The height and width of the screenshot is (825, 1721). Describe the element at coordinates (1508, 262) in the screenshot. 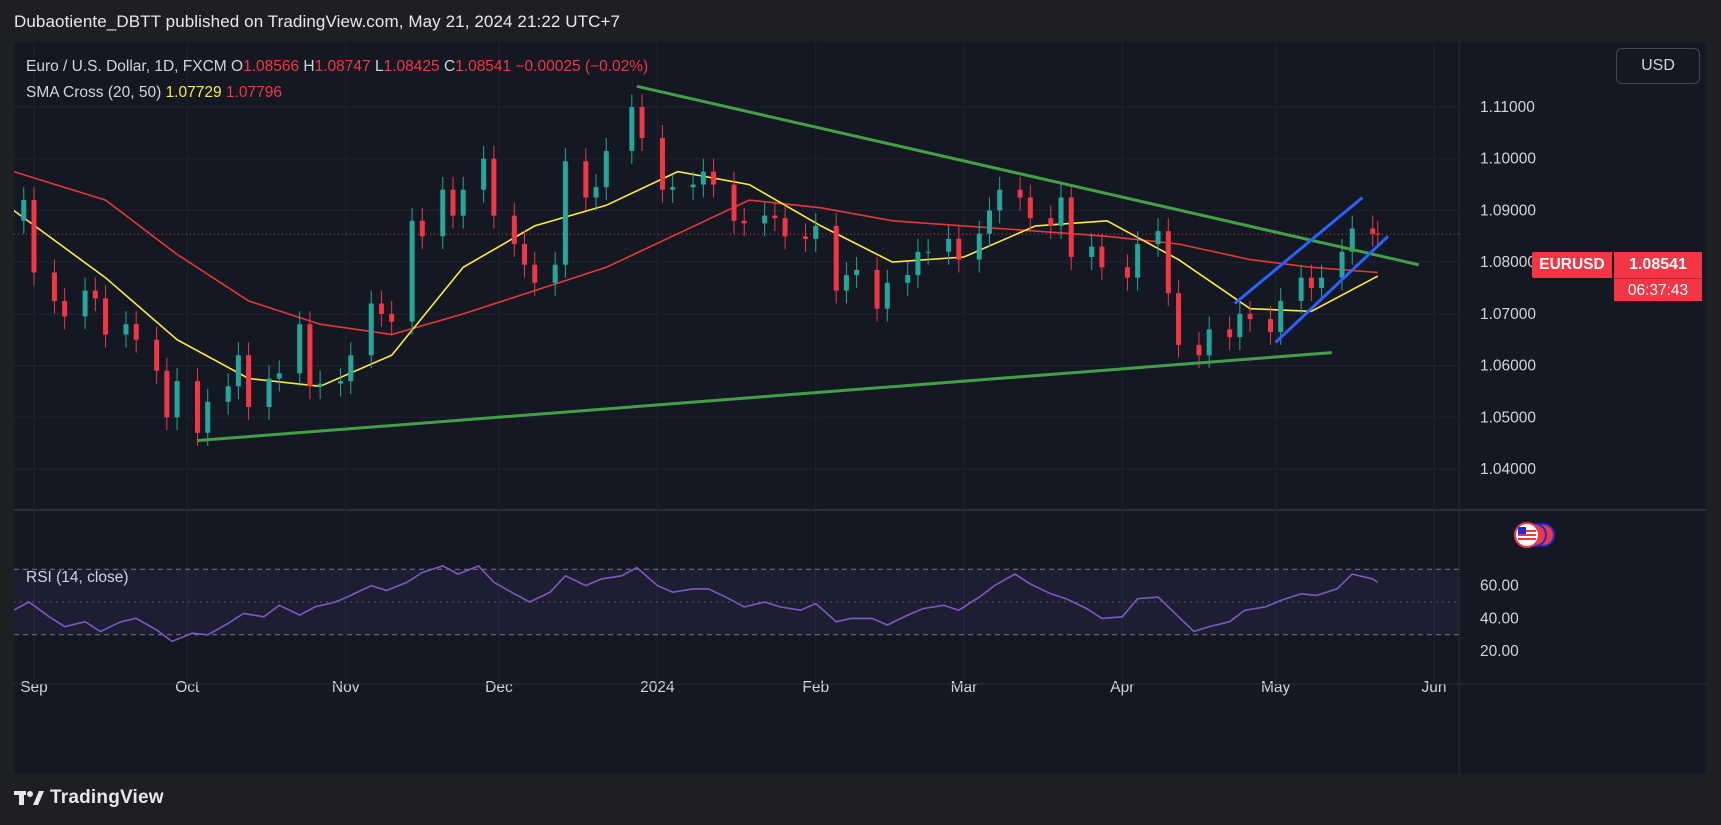

I see `price-tick-label: 1.08000` at that location.